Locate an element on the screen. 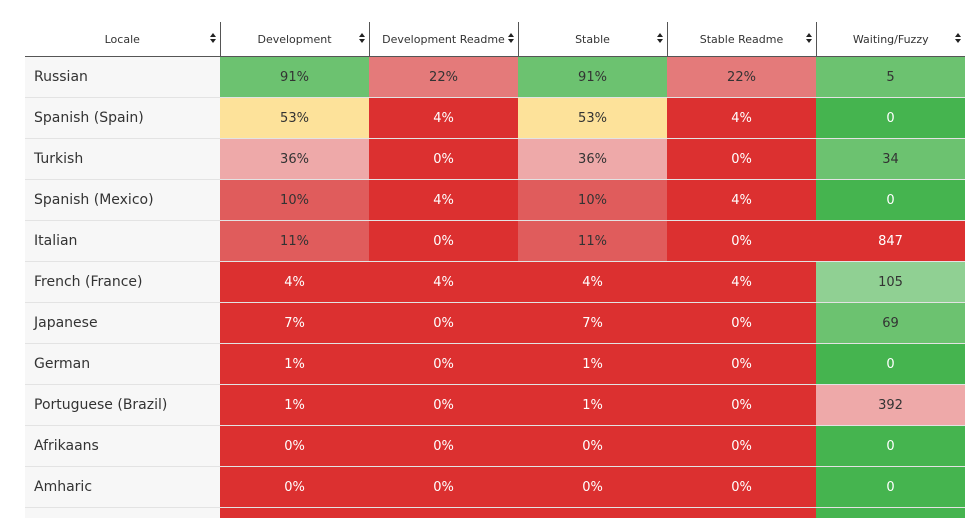 The height and width of the screenshot is (518, 976). table-row: Italian 11% 0% 11% 0% 847 is located at coordinates (495, 241).